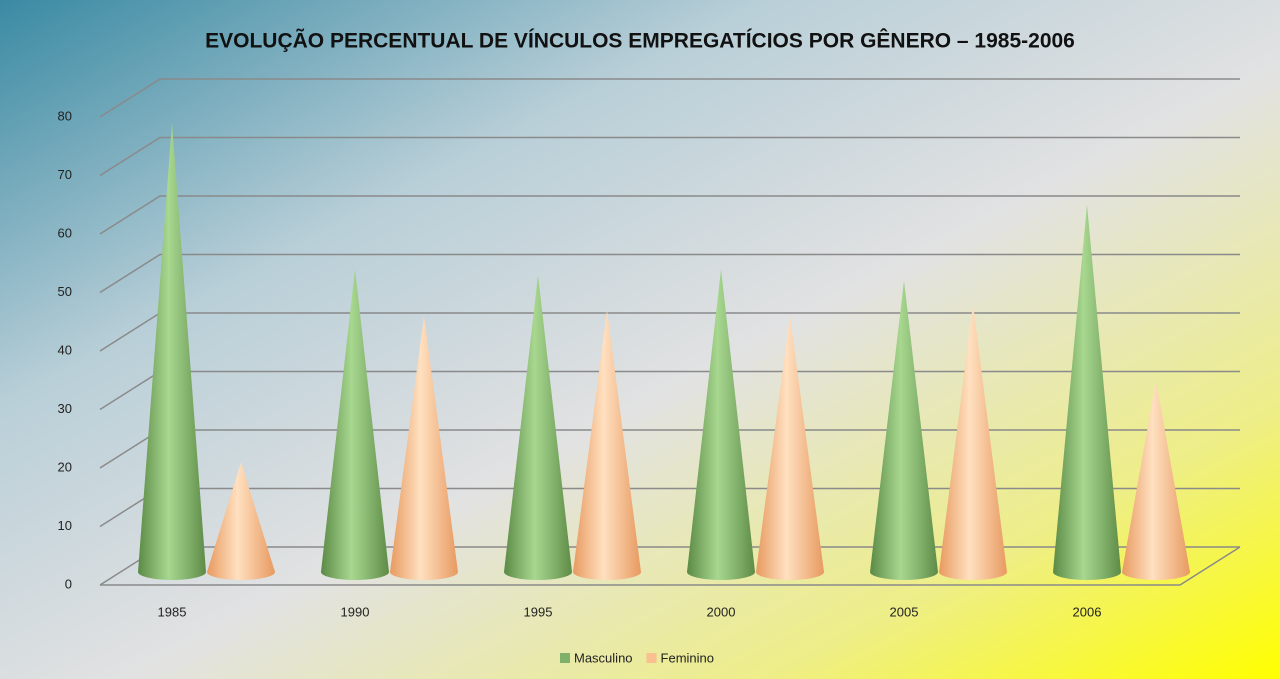  I want to click on x-tick-label: 2005, so click(904, 611).